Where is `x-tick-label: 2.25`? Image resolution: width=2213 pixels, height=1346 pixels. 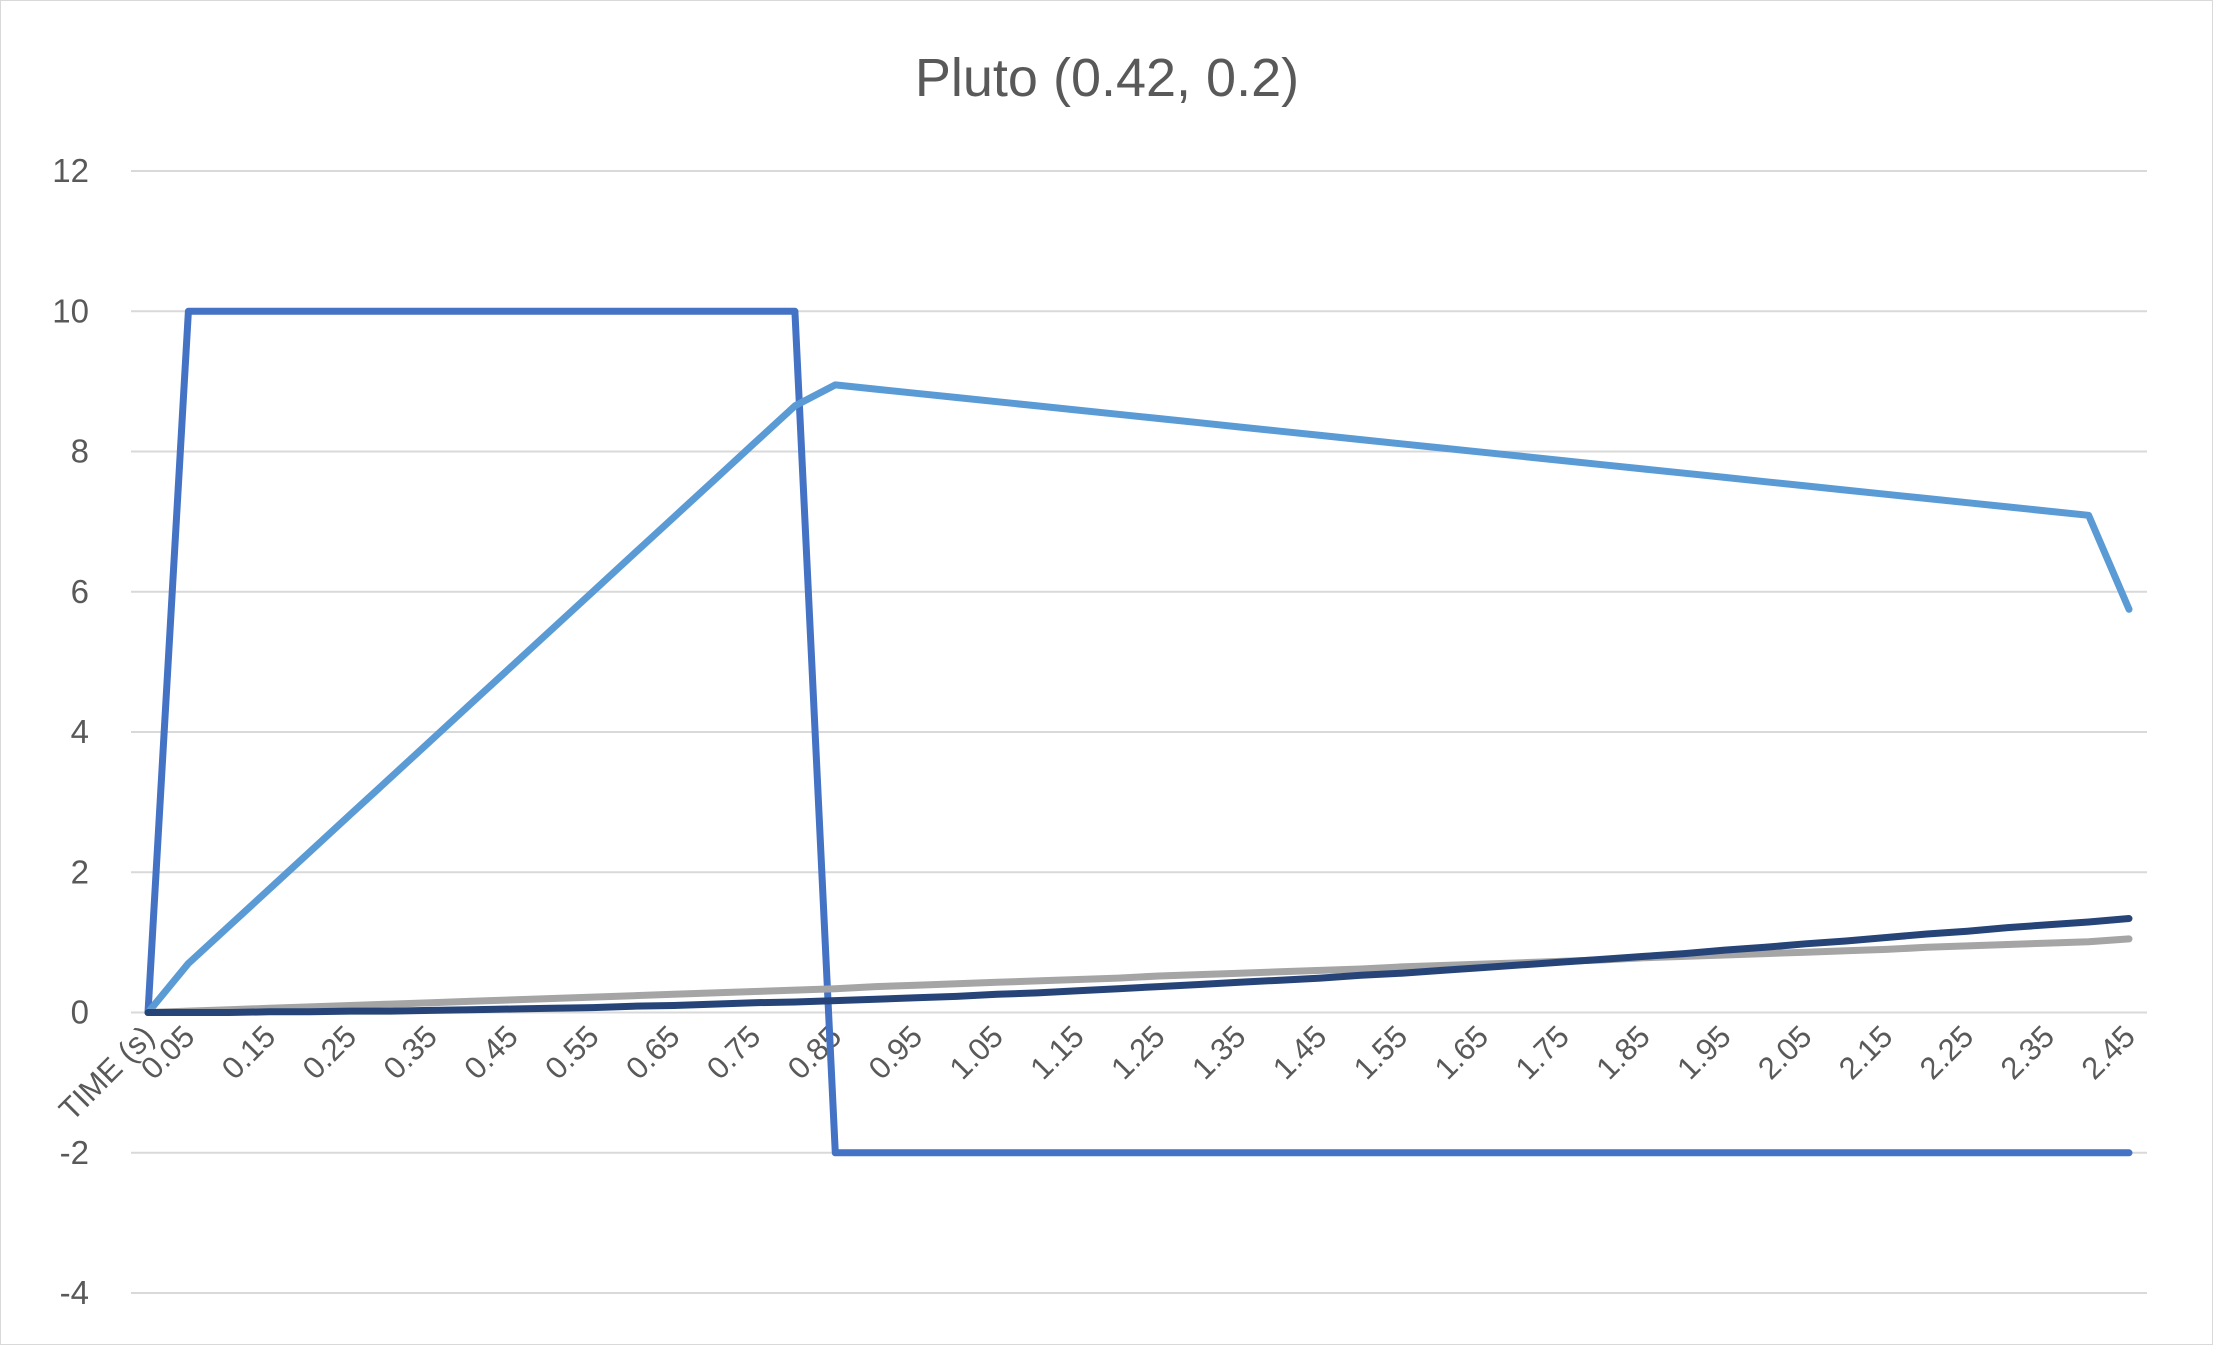
x-tick-label: 2.25 is located at coordinates (1946, 1052).